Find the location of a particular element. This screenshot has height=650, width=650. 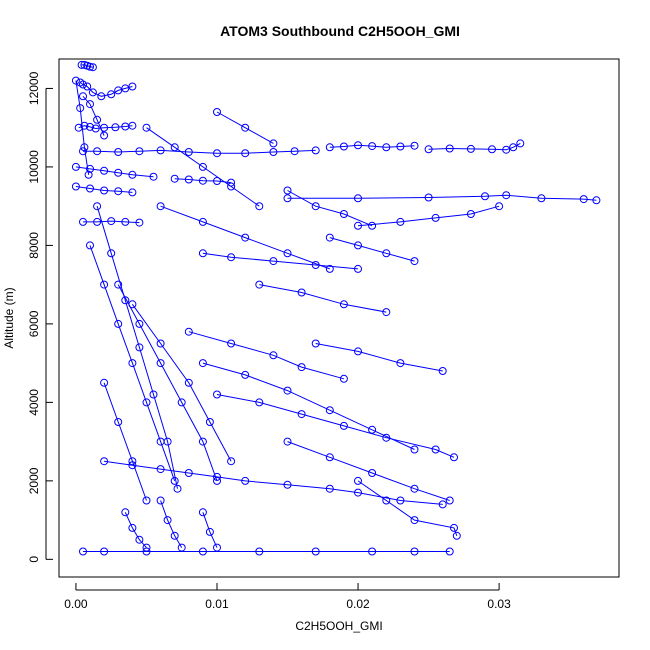

chart-title: ATOM3 Southbound C2H5OOH_GMI is located at coordinates (340, 31).